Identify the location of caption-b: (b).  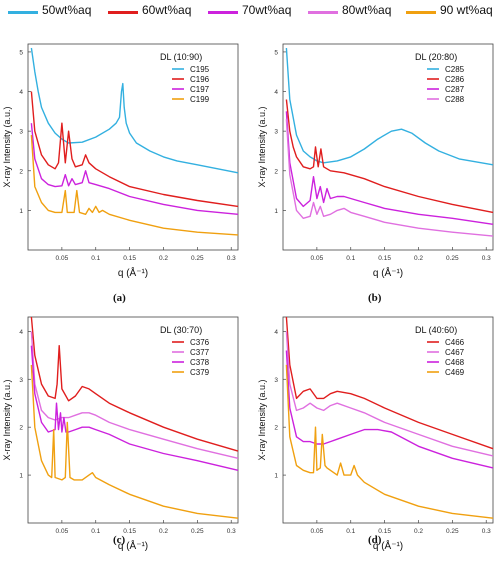
(375, 298).